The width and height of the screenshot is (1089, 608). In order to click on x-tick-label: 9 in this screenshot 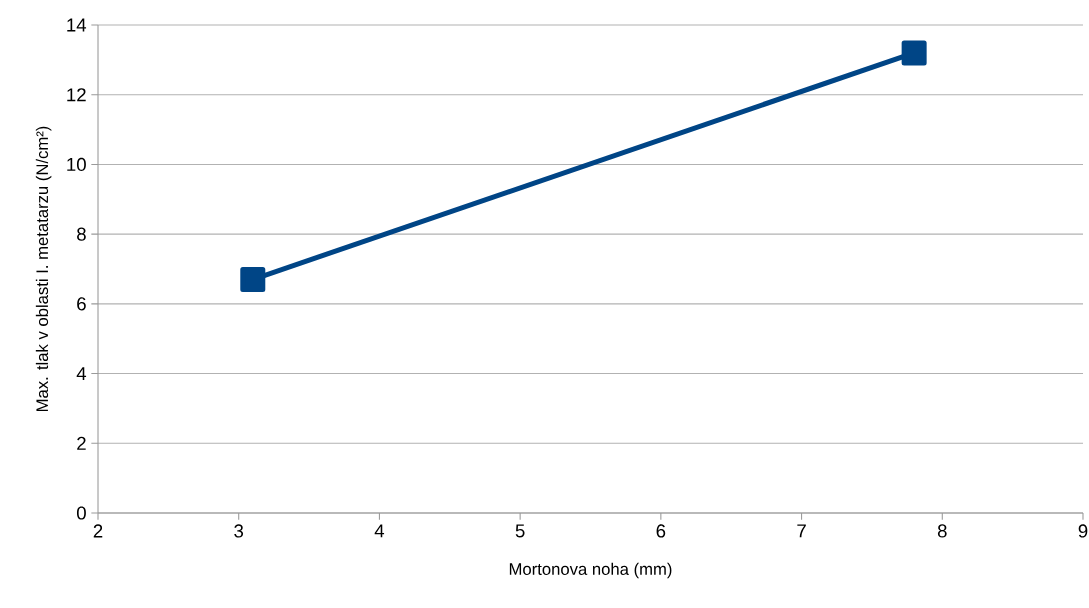, I will do `click(1083, 531)`.